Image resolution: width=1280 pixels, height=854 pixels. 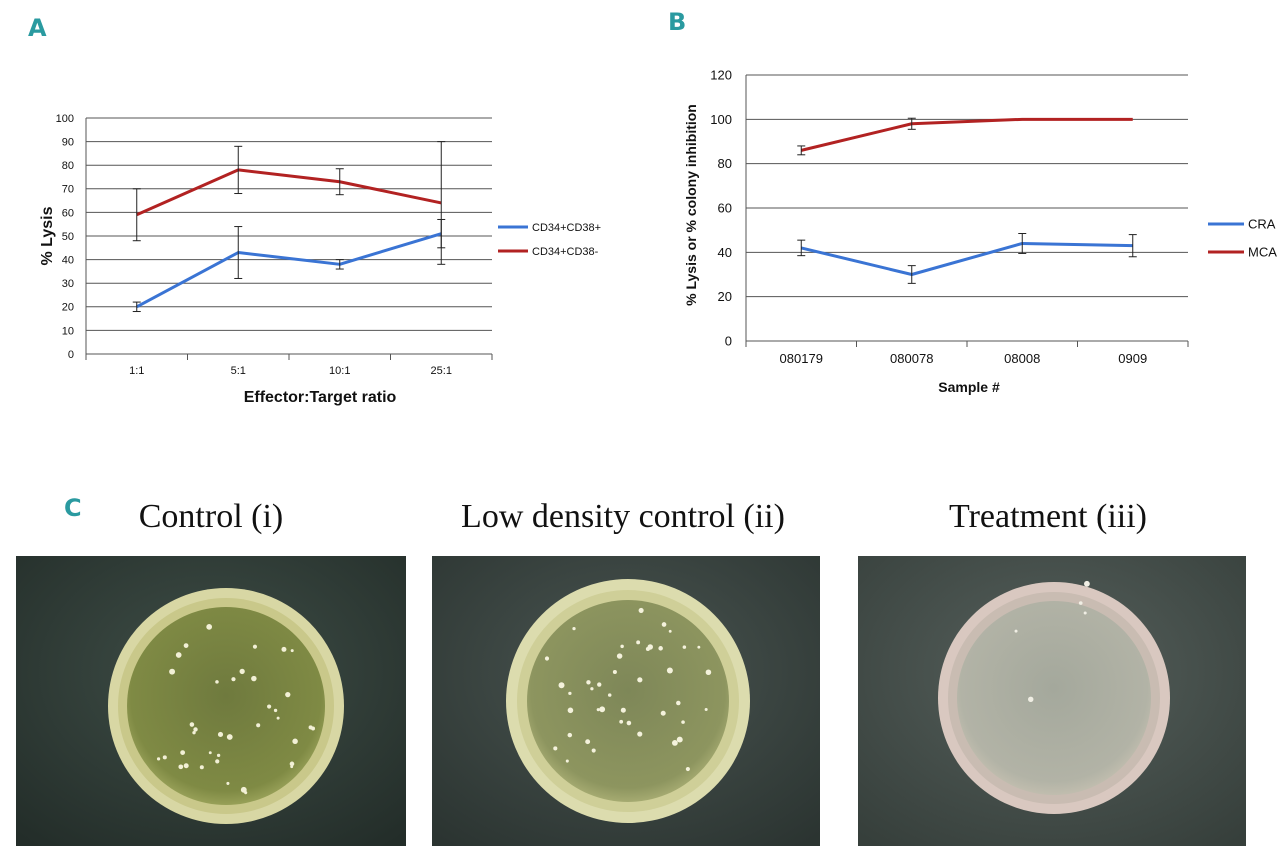 What do you see at coordinates (1022, 358) in the screenshot?
I see `x-tick-label: 08008` at bounding box center [1022, 358].